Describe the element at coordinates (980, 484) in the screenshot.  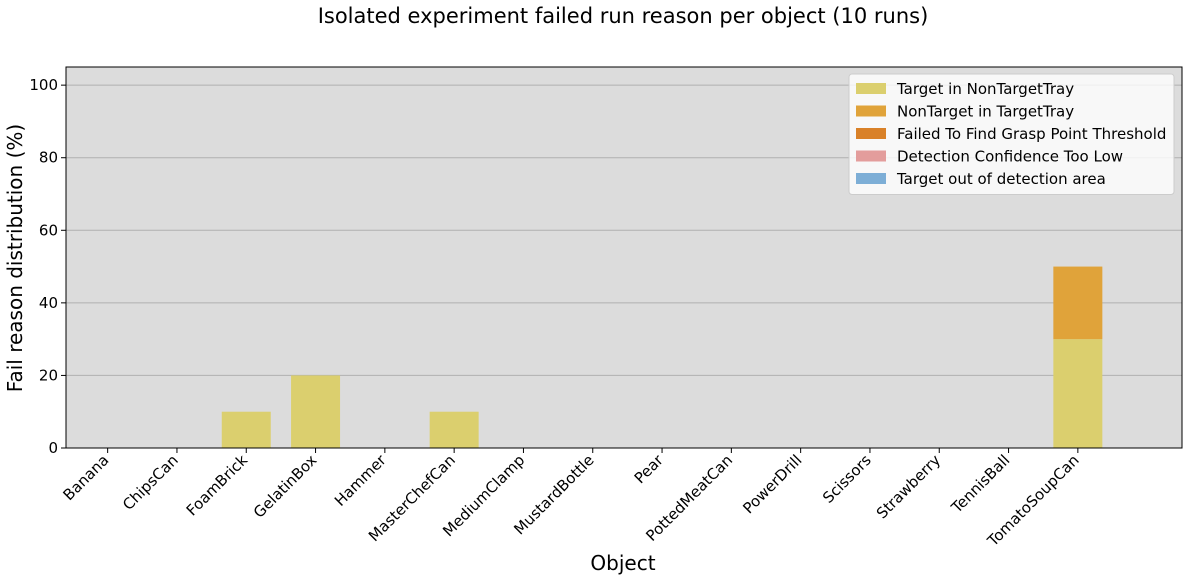
I see `x-tick-label: TennisBall` at that location.